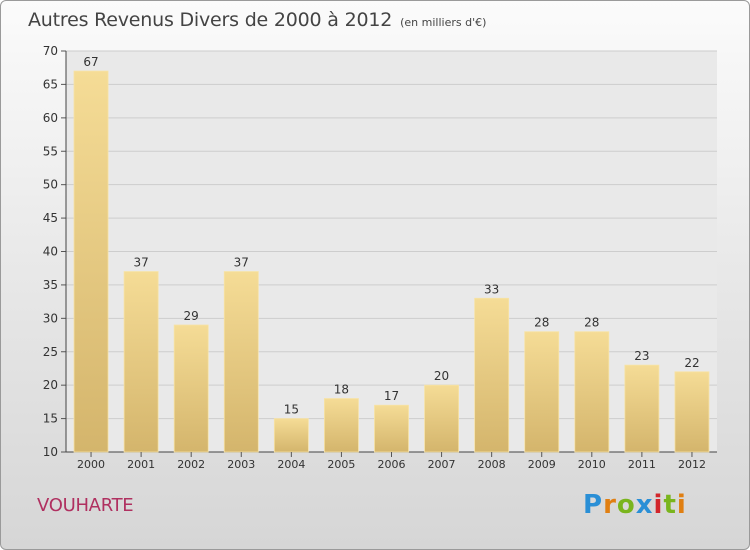 The width and height of the screenshot is (750, 550). What do you see at coordinates (341, 464) in the screenshot?
I see `x-tick-label: 2005` at bounding box center [341, 464].